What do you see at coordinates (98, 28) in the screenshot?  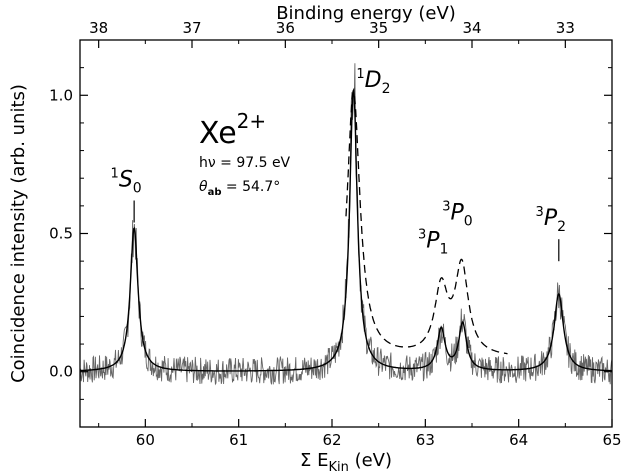 I see `top-tick-label: 38` at bounding box center [98, 28].